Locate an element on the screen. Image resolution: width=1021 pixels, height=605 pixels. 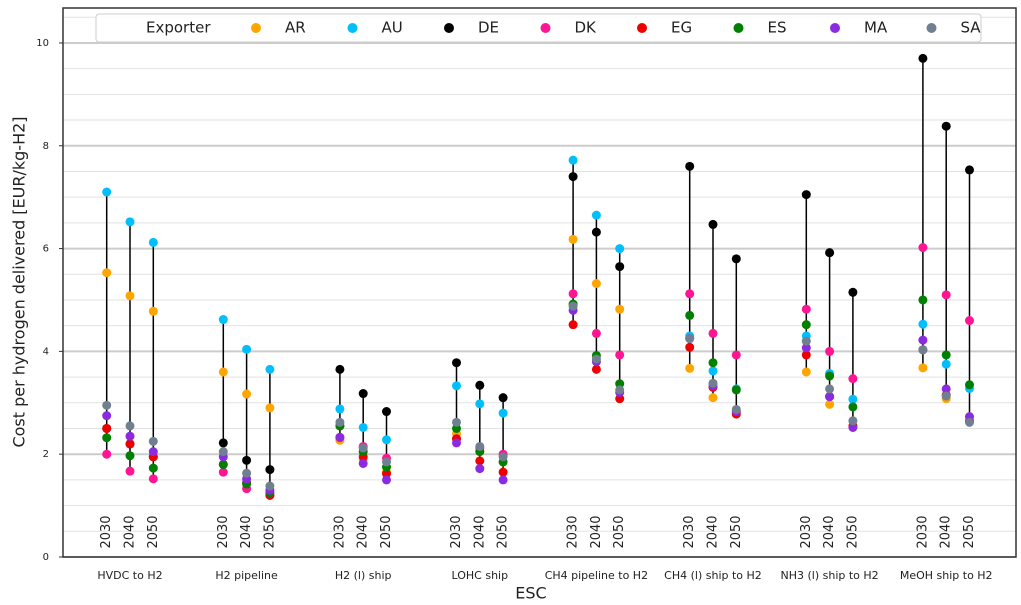
y-tick-label: 2 is located at coordinates (46, 454).